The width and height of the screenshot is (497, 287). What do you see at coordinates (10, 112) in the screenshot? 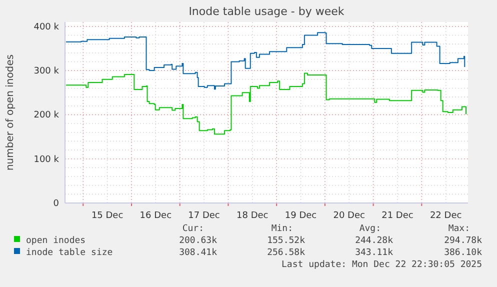
I see `y-axis-title: number of open inodes` at bounding box center [10, 112].